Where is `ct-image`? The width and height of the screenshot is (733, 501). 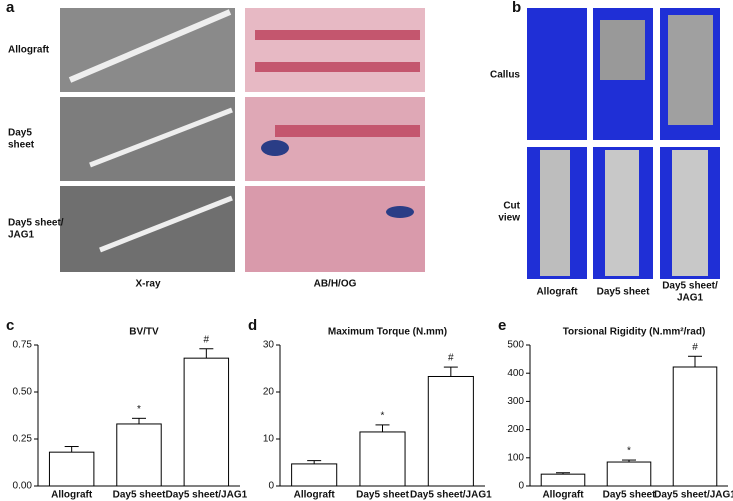 ct-image is located at coordinates (557, 74).